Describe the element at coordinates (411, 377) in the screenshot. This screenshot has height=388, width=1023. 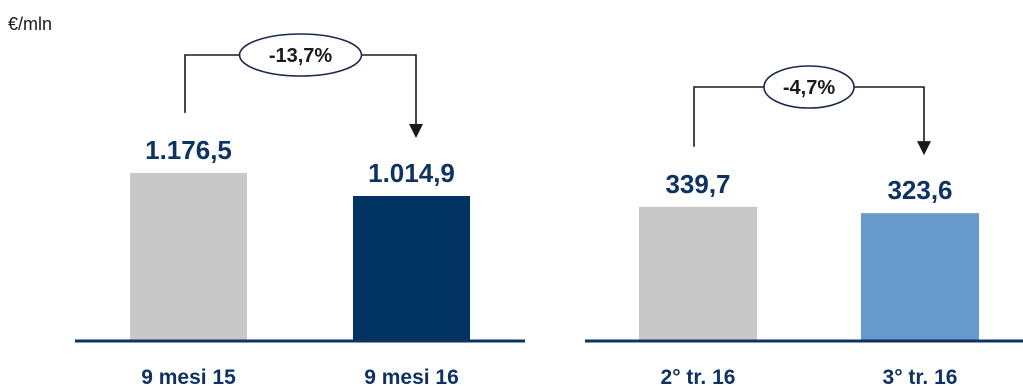
I see `category-label-1-2: 9 mesi 16` at that location.